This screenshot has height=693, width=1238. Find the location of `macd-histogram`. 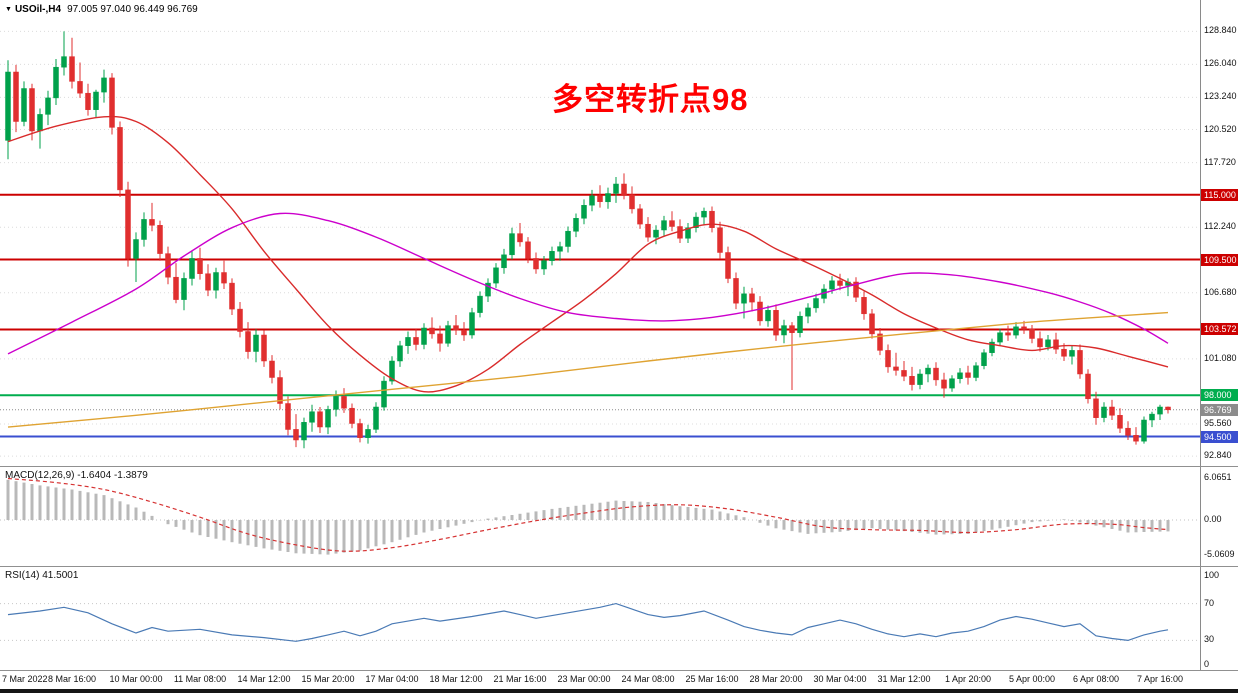

macd-histogram is located at coordinates (588, 517).